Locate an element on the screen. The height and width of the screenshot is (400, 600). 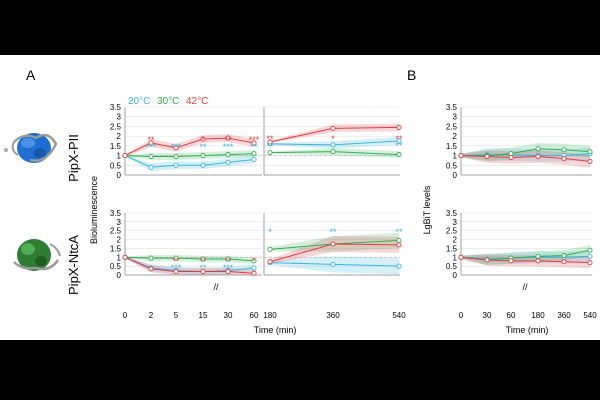
panel-a-x-axis-title: Time (min) is located at coordinates (275, 330).